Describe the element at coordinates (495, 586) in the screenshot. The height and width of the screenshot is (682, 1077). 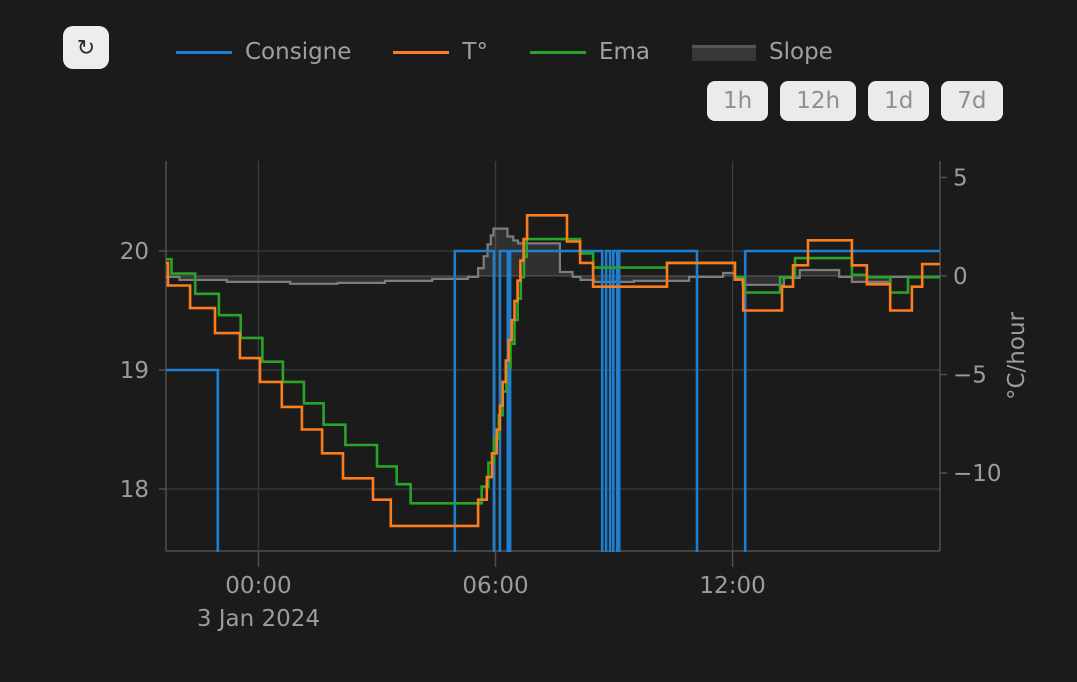
I see `x-tick-label: 06:00` at that location.